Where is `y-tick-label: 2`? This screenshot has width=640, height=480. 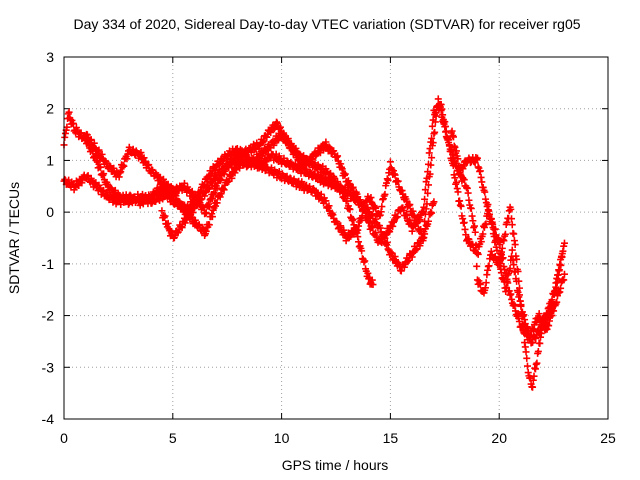
y-tick-label: 2 is located at coordinates (50, 109).